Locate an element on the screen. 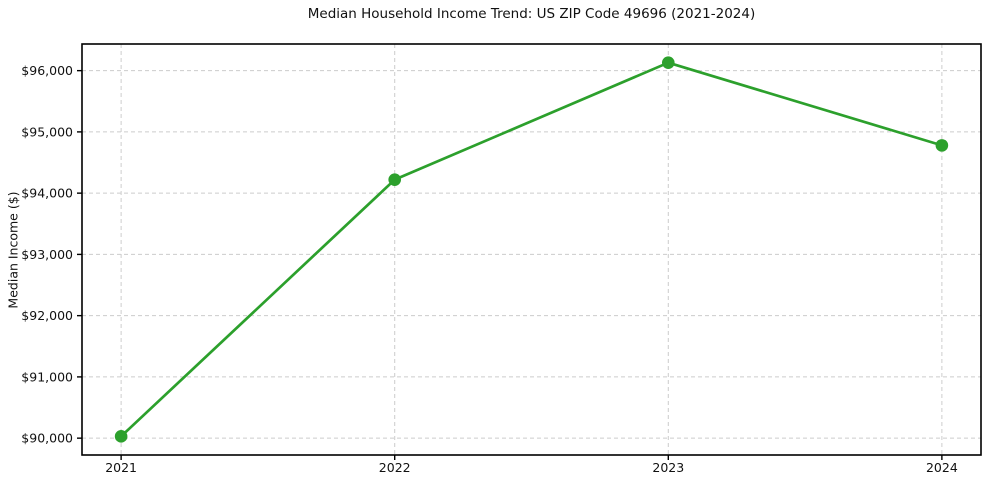 This screenshot has height=490, width=989. y-tick-label: $93,000 is located at coordinates (47, 254).